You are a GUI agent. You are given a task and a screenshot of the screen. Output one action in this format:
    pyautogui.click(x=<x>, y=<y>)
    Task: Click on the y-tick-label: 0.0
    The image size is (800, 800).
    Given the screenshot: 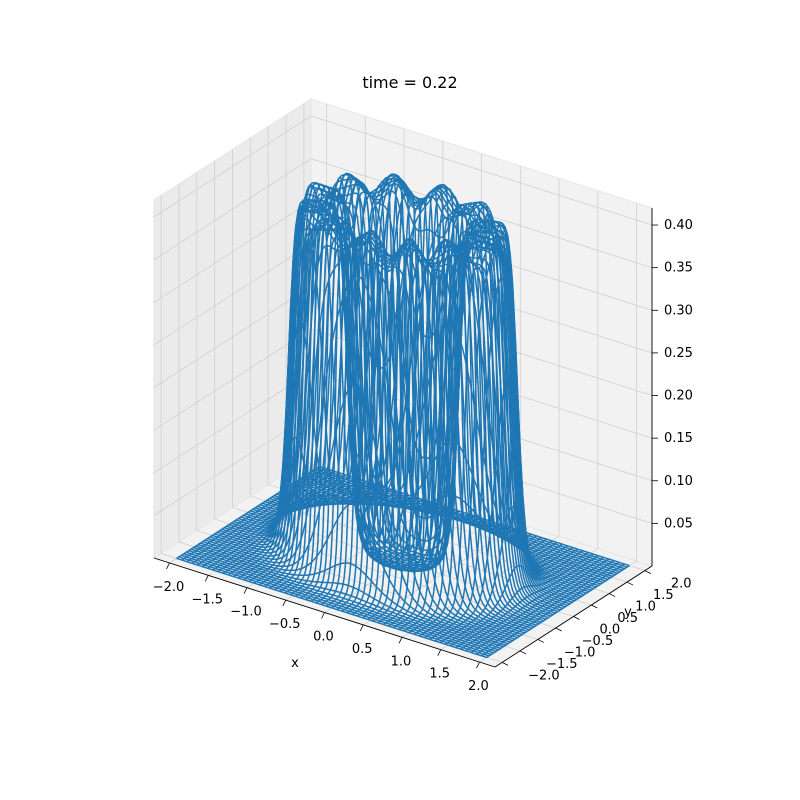 What is the action you would take?
    pyautogui.click(x=610, y=630)
    